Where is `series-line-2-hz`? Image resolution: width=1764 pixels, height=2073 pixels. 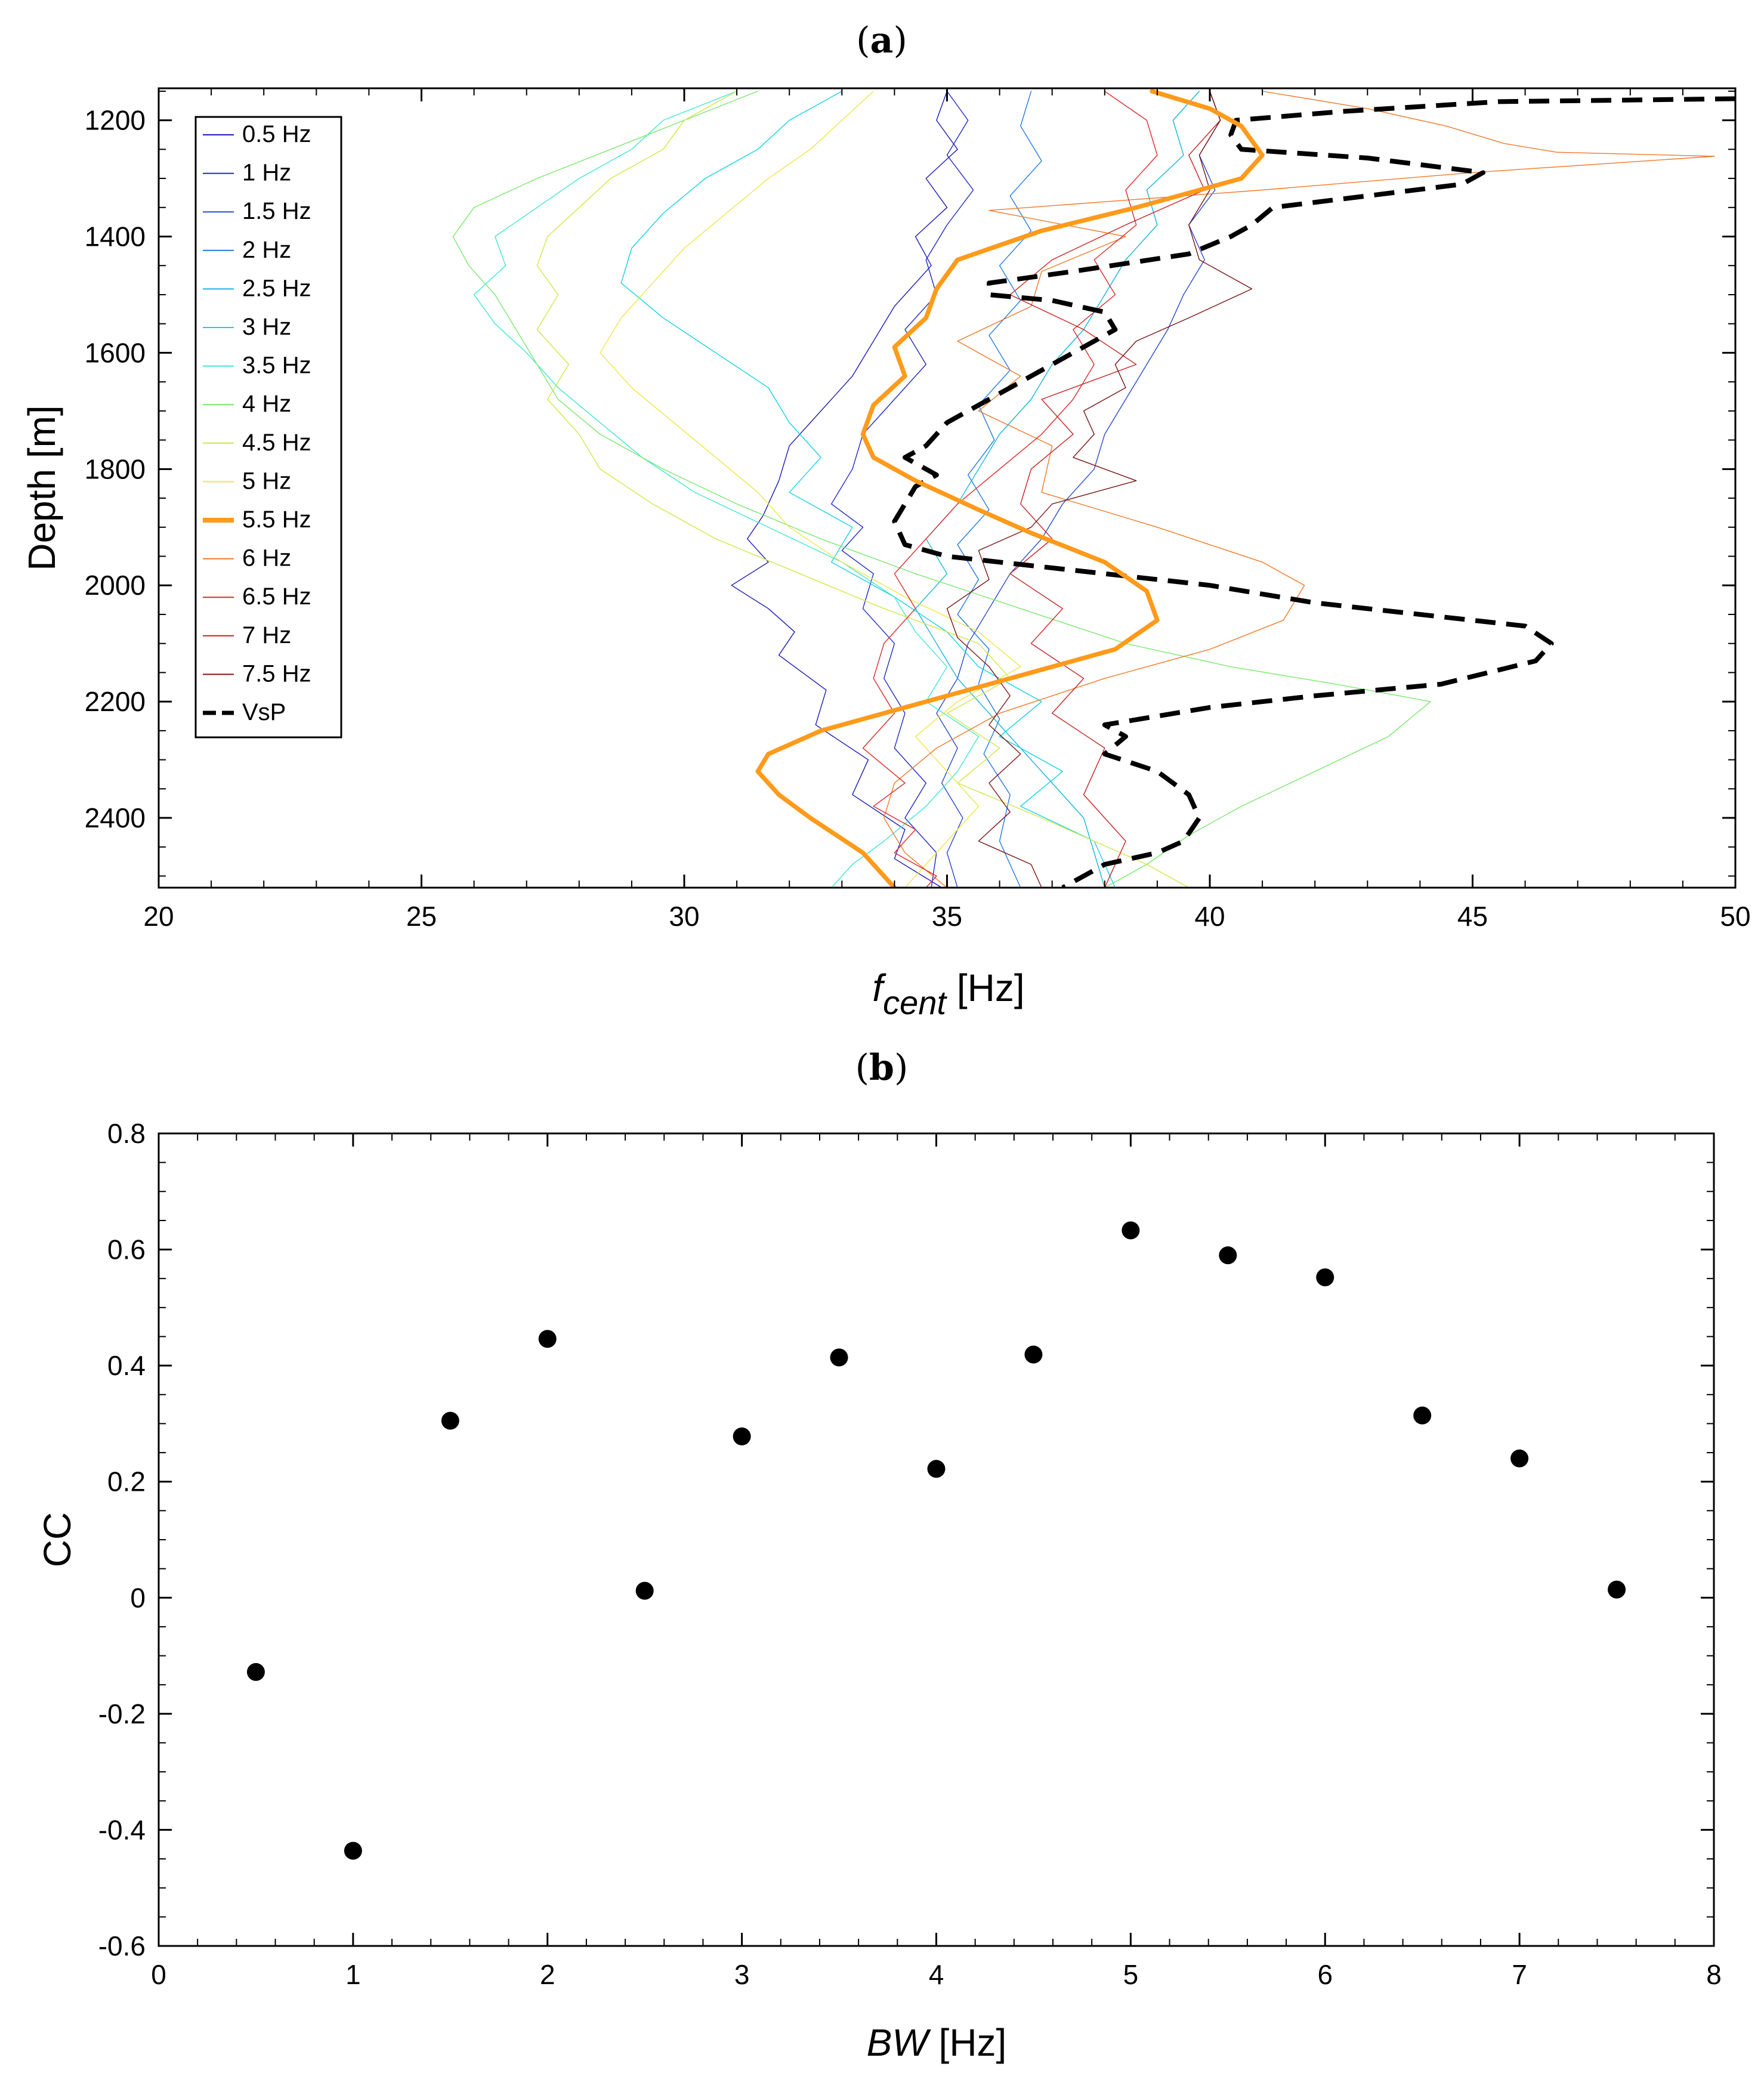
series-line-2-hz is located at coordinates (1000, 489).